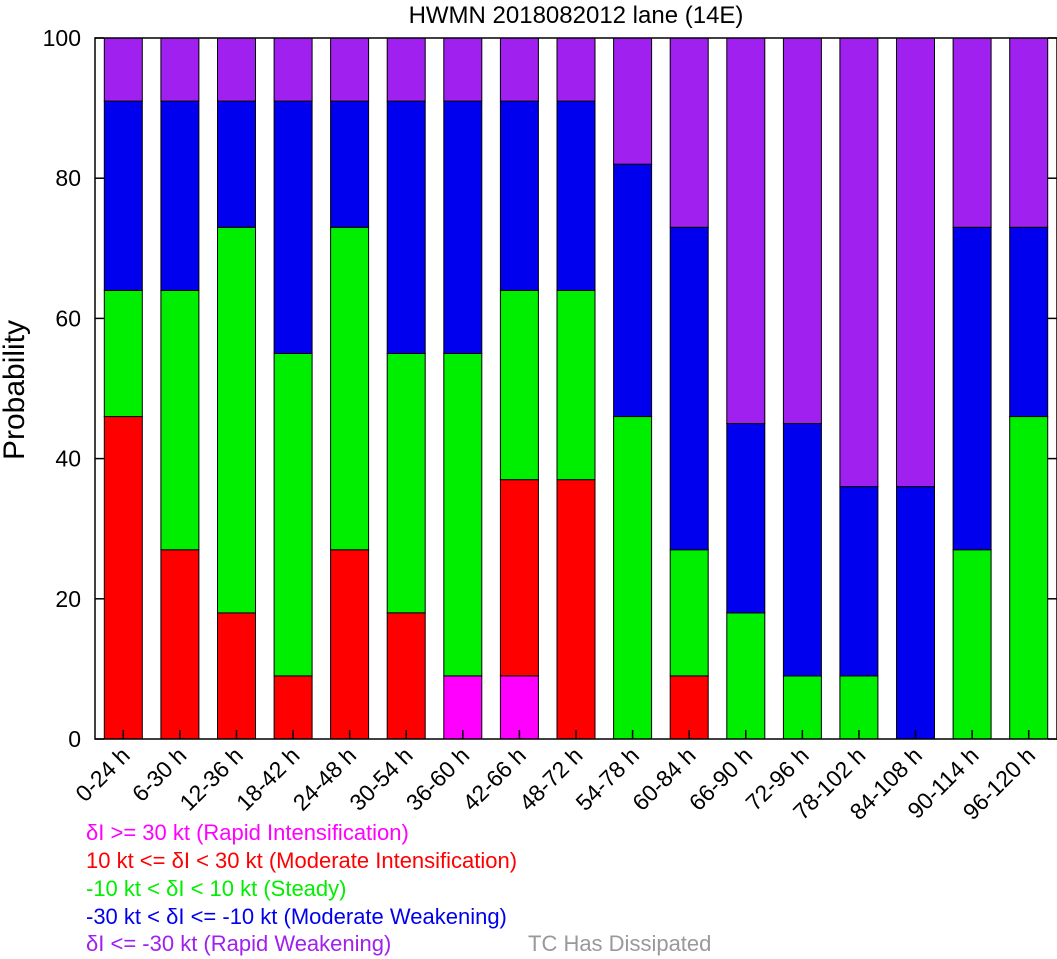 This screenshot has height=959, width=1057. What do you see at coordinates (268, 779) in the screenshot?
I see `x-tick-label-3: 18-42 h` at bounding box center [268, 779].